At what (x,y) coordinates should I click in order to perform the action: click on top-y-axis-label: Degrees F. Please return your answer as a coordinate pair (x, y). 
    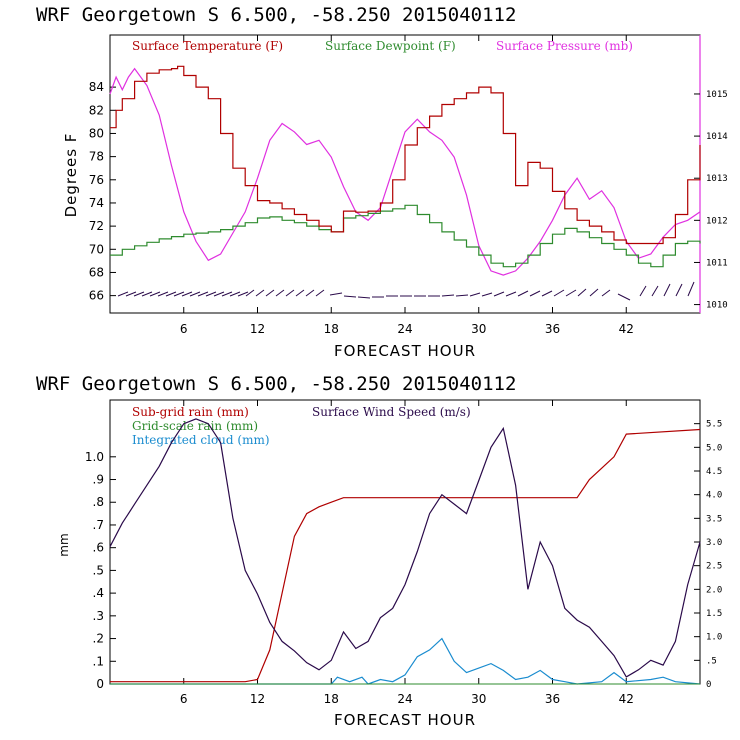
    Looking at the image, I should click on (71, 175).